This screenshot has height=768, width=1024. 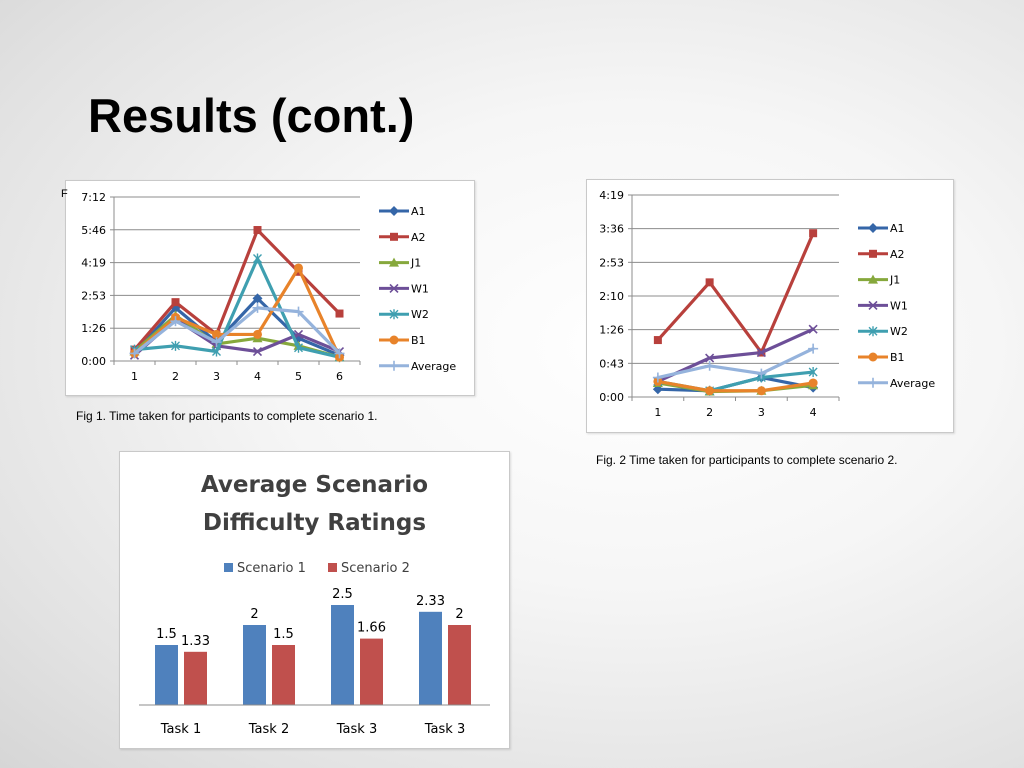 What do you see at coordinates (271, 568) in the screenshot?
I see `legend-label: Scenario 1` at bounding box center [271, 568].